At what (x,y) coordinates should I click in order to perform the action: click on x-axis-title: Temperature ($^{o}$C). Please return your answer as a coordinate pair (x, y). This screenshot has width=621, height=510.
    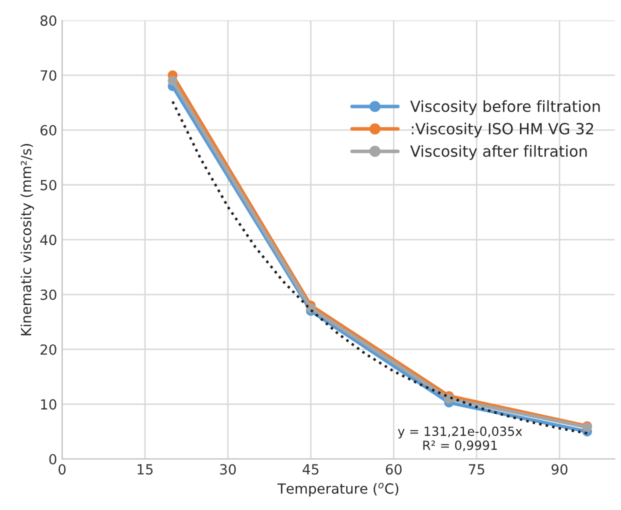
    Looking at the image, I should click on (337, 489).